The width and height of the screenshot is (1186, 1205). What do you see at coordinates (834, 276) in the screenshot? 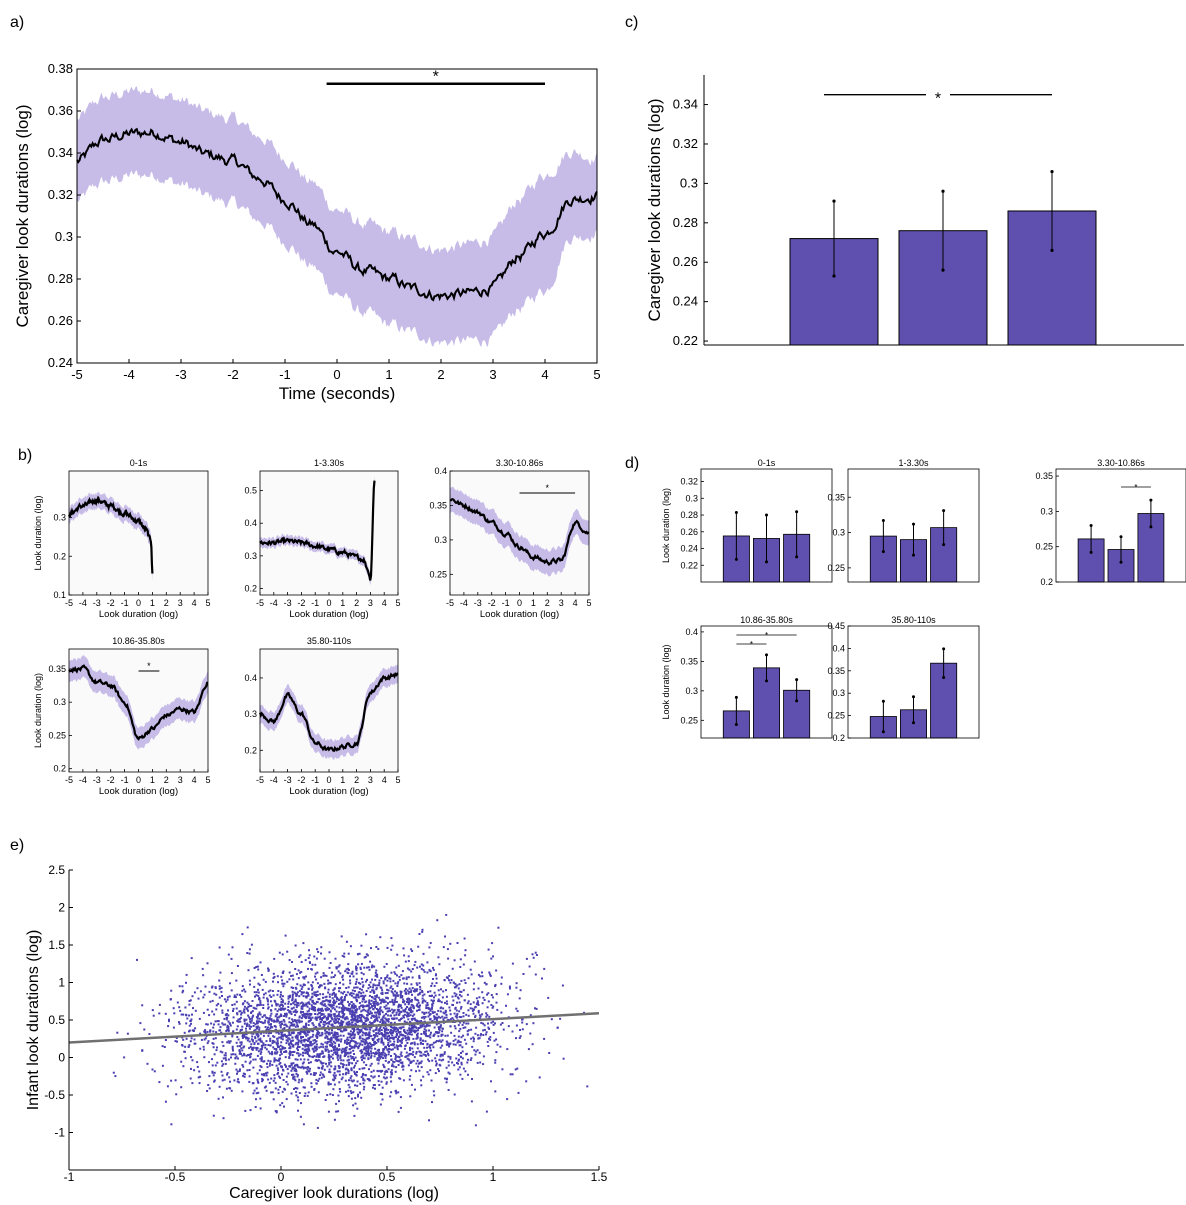
I see `error-cap-c` at bounding box center [834, 276].